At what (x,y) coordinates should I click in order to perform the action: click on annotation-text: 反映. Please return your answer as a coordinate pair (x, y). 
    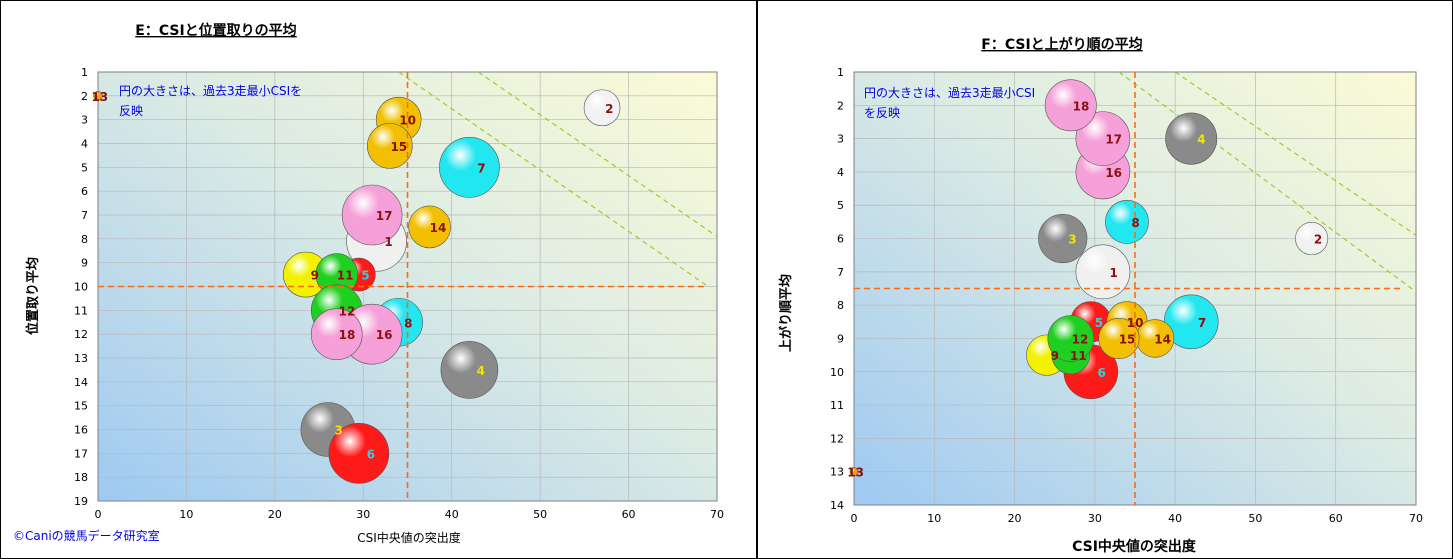
    Looking at the image, I should click on (131, 111).